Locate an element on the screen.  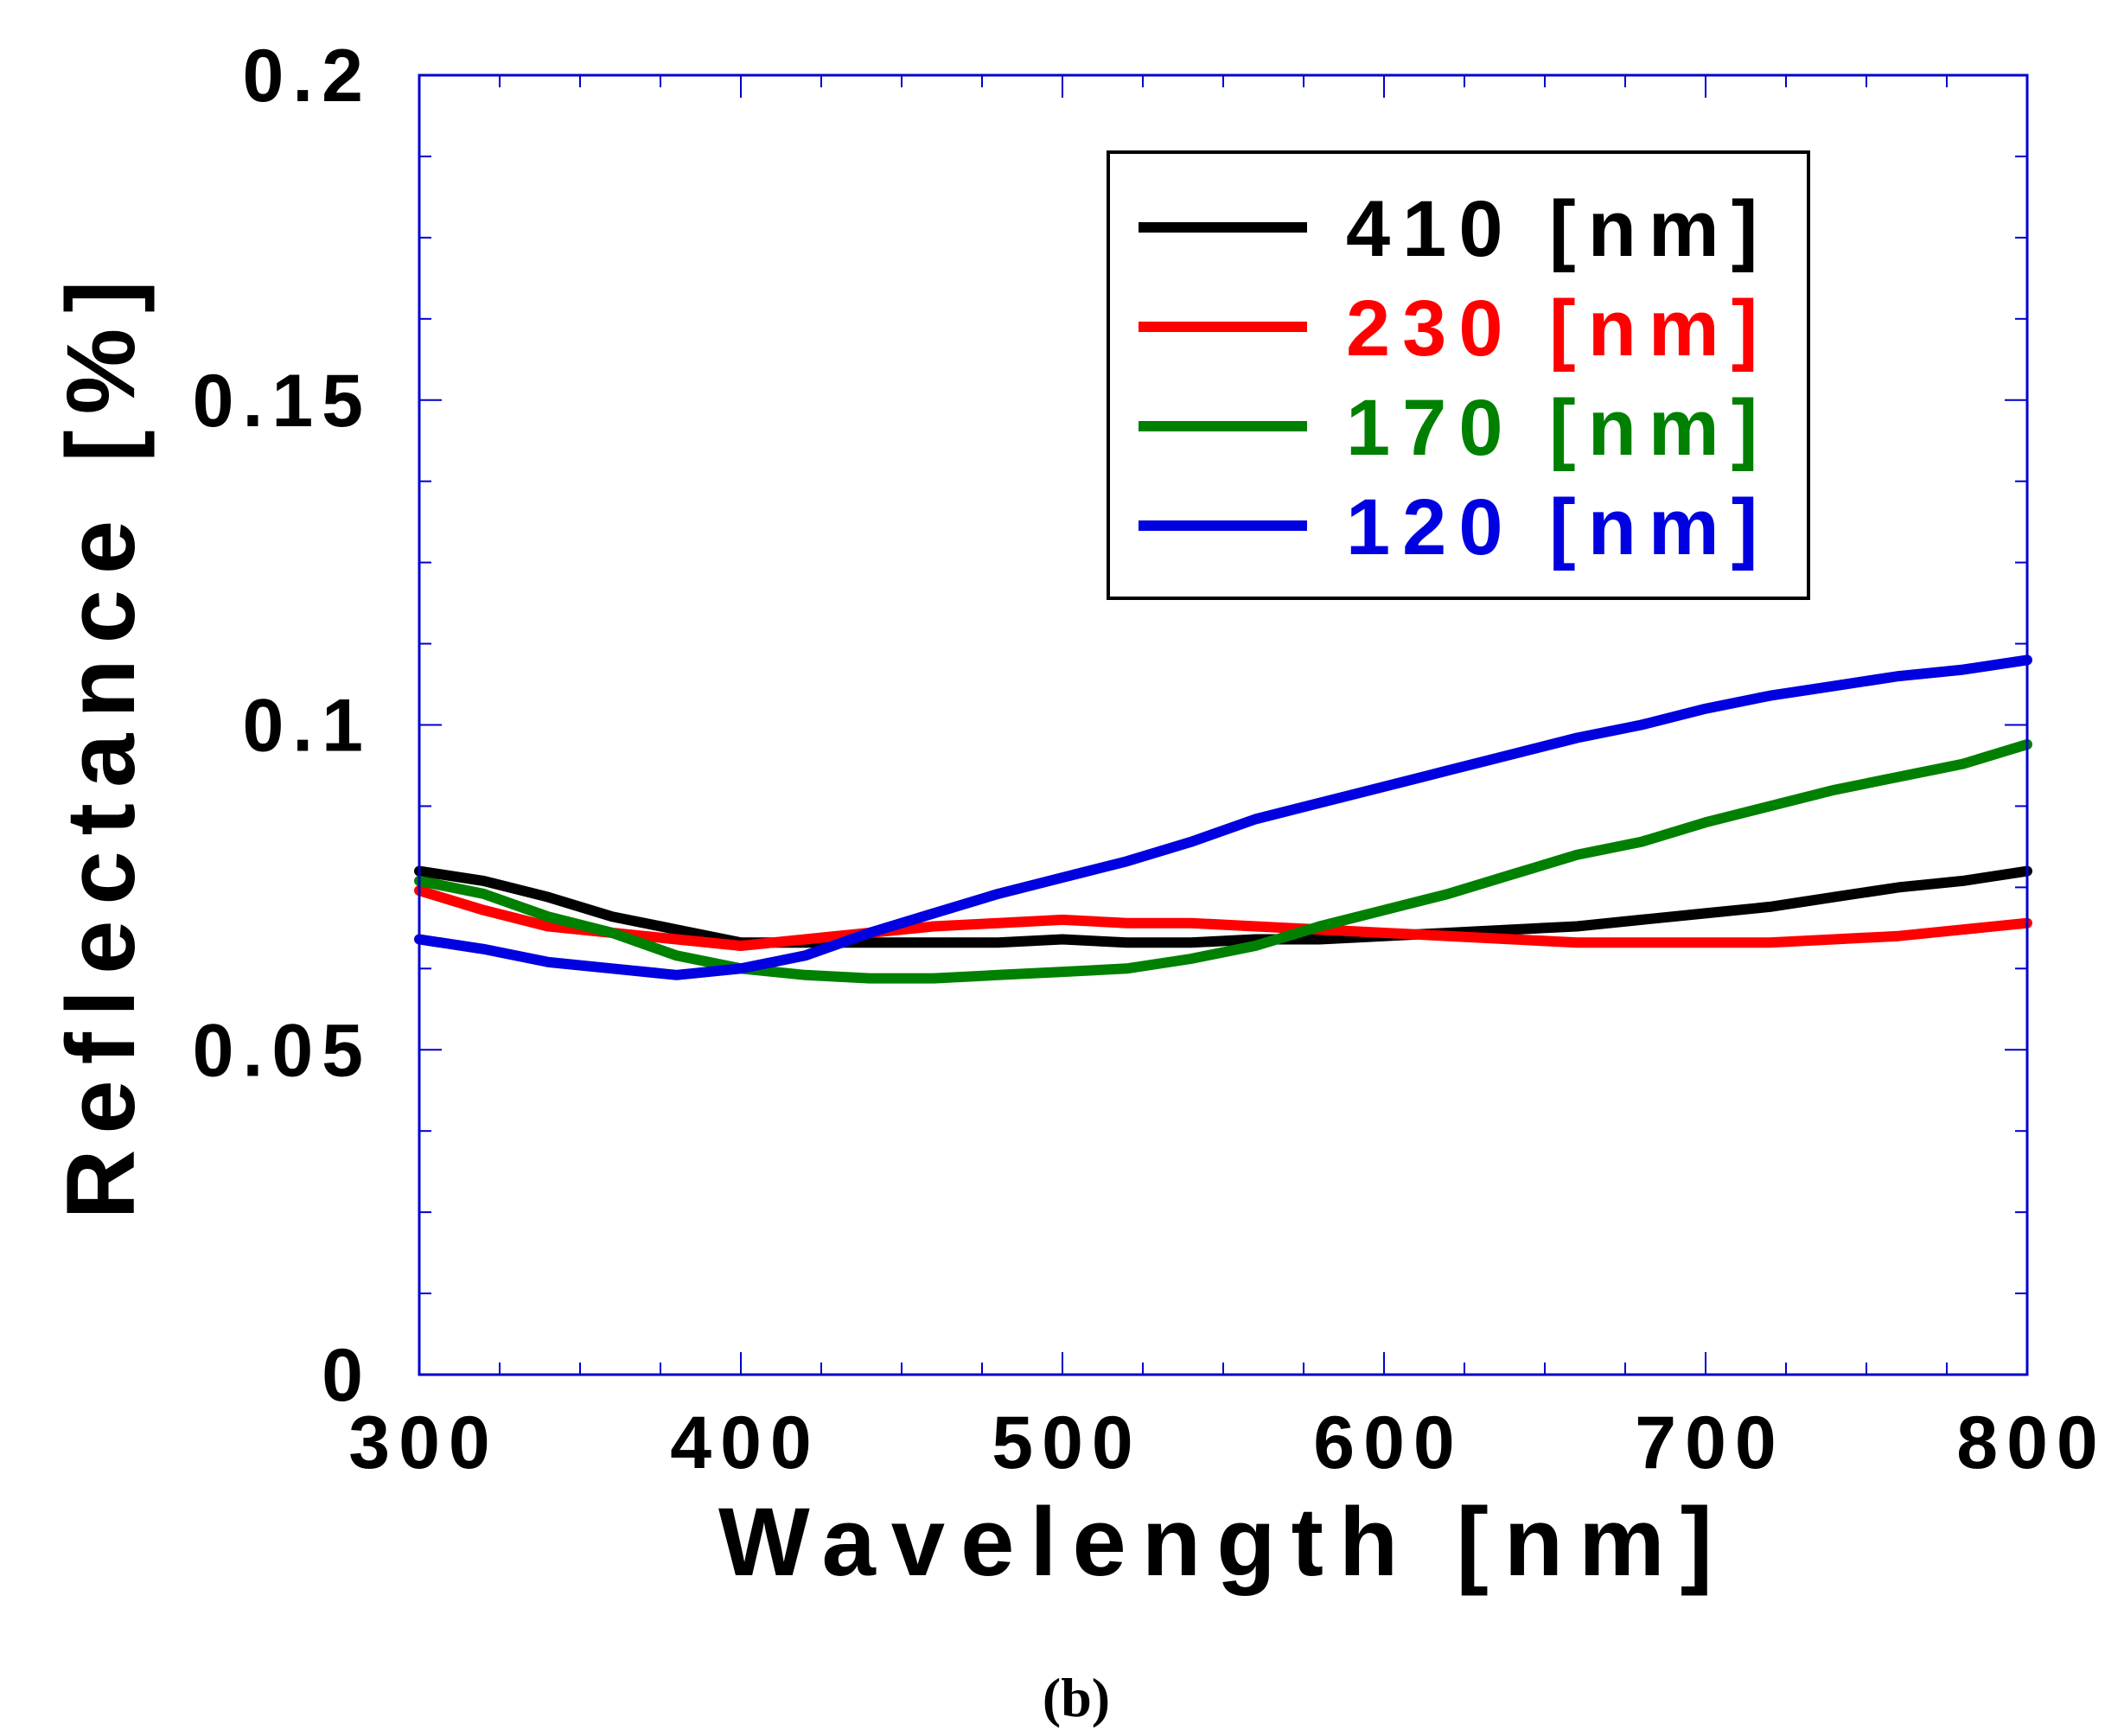
x-tick-label: 400 is located at coordinates (745, 1442).